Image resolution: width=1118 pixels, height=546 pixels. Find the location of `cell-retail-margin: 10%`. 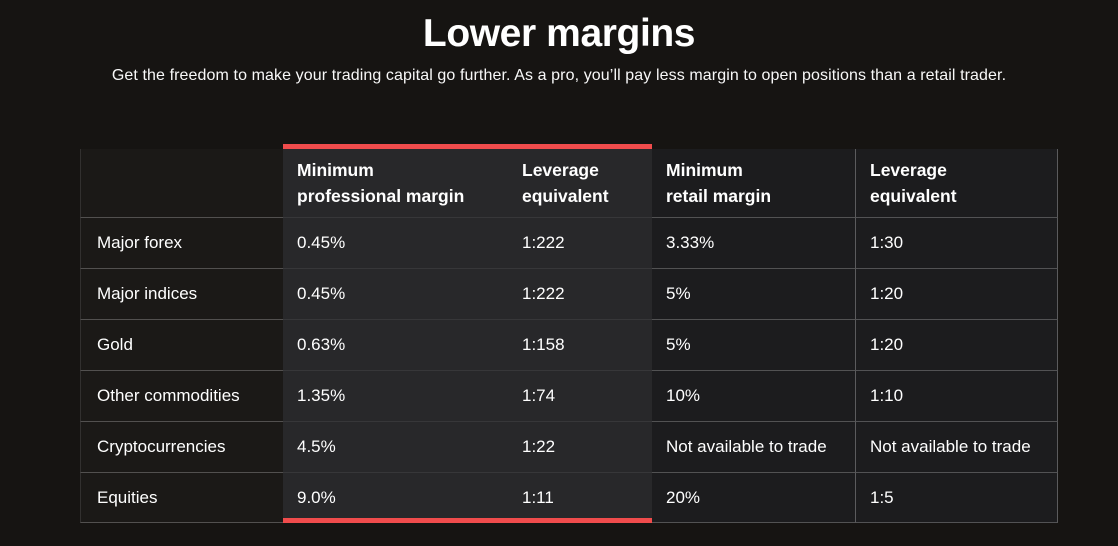

cell-retail-margin: 10% is located at coordinates (753, 396).